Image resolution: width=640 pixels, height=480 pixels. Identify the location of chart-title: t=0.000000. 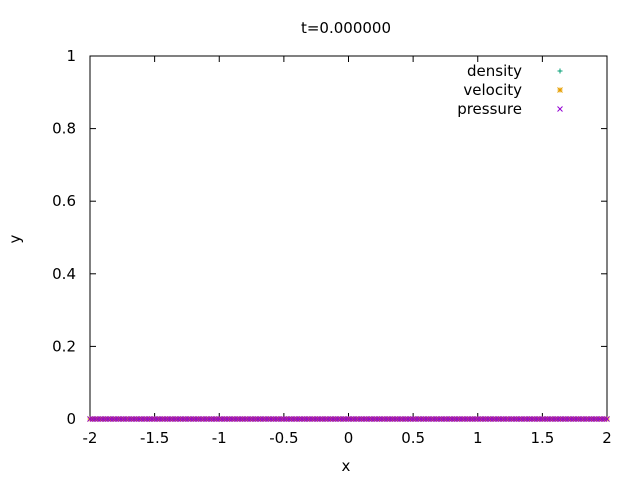
(346, 28).